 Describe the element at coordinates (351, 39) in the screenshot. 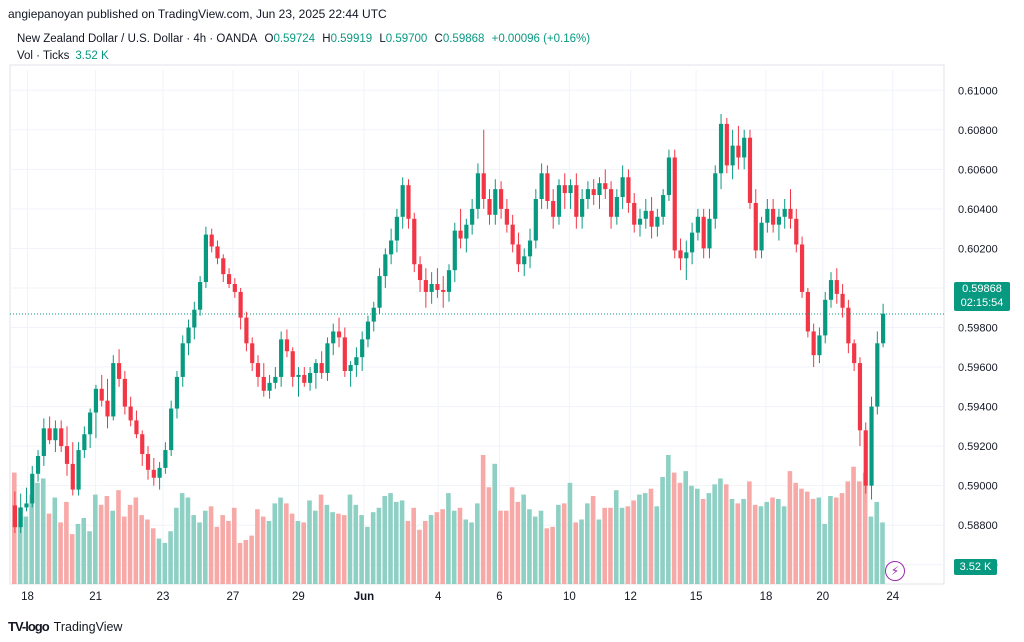

I see `high-value: 0.59919` at that location.